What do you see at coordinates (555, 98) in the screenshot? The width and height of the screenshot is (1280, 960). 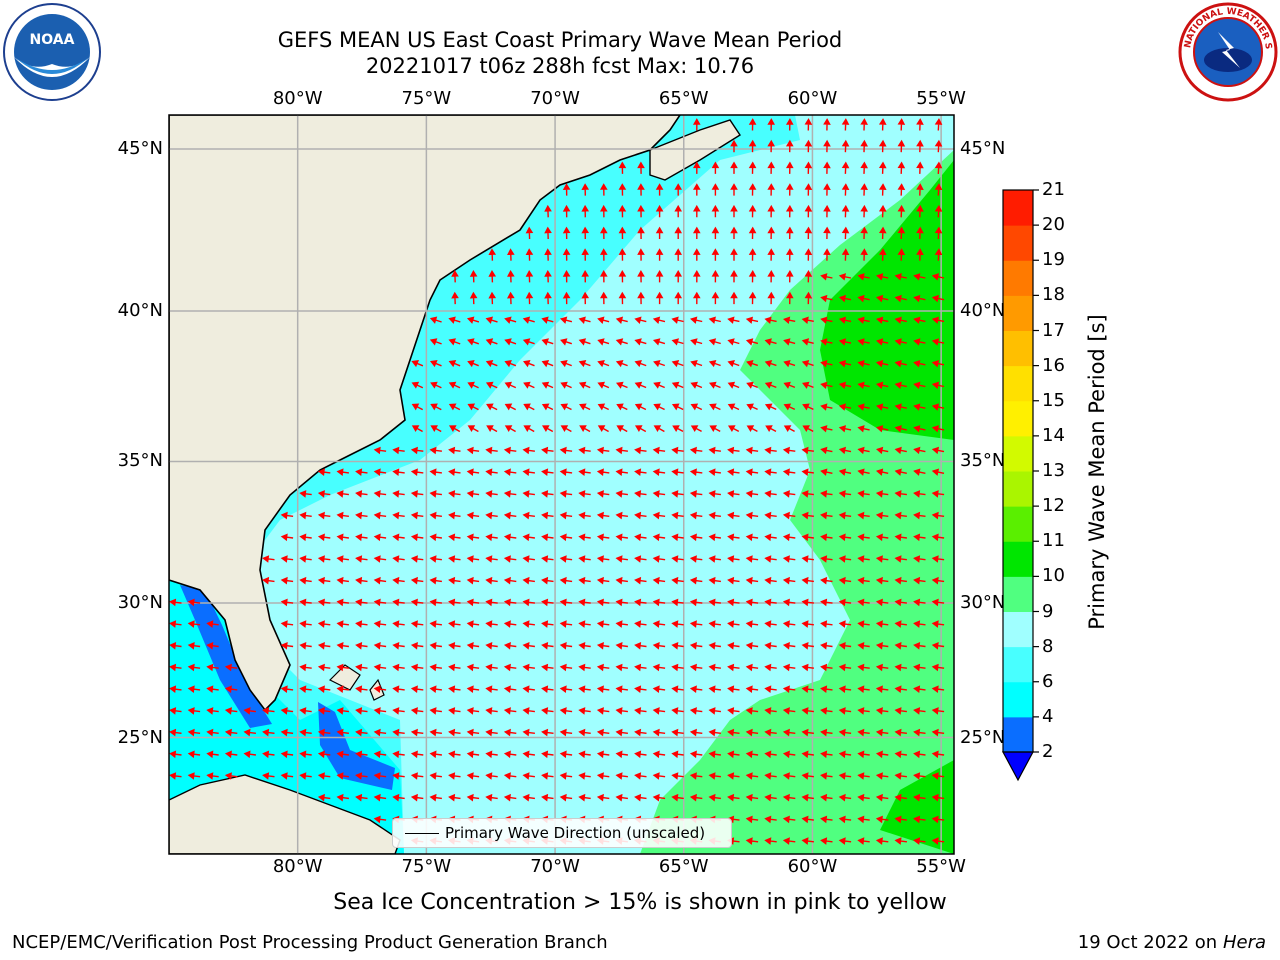 I see `axis-tick-label: 70°W` at bounding box center [555, 98].